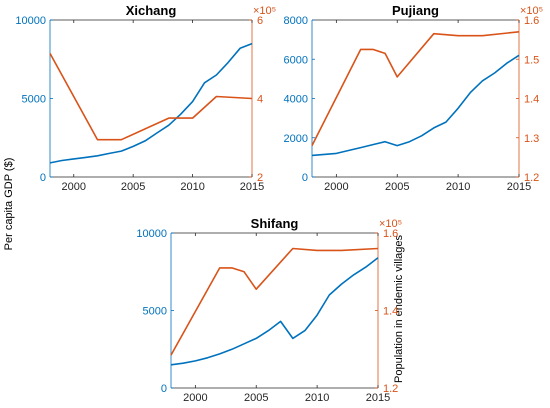 The height and width of the screenshot is (408, 550). Describe the element at coordinates (296, 100) in the screenshot. I see `left-tick-label: 4000` at that location.